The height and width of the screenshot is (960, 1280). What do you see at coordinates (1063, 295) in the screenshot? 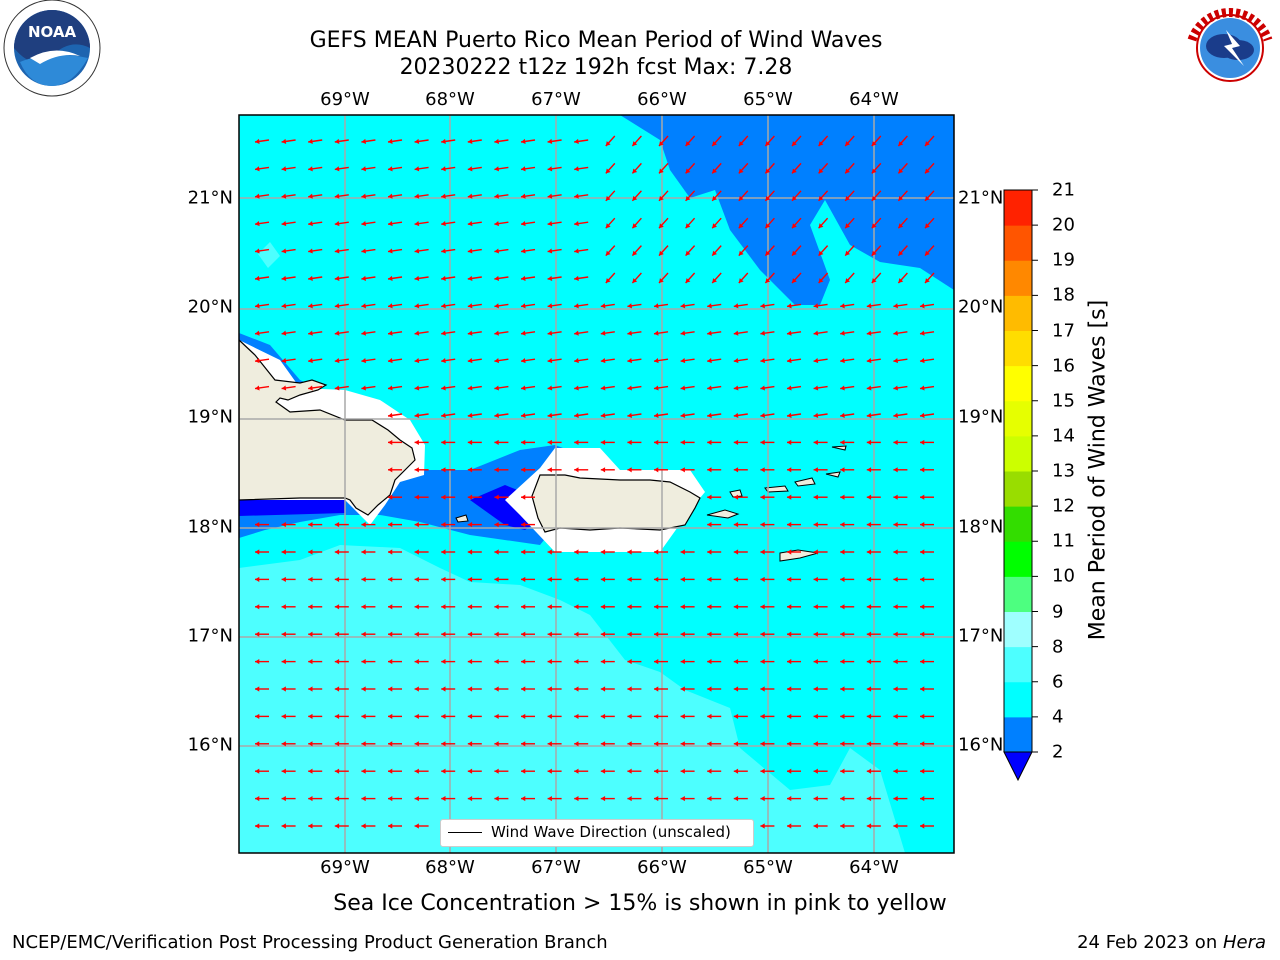
I see `colorbar-tick-label: 18` at bounding box center [1063, 295].